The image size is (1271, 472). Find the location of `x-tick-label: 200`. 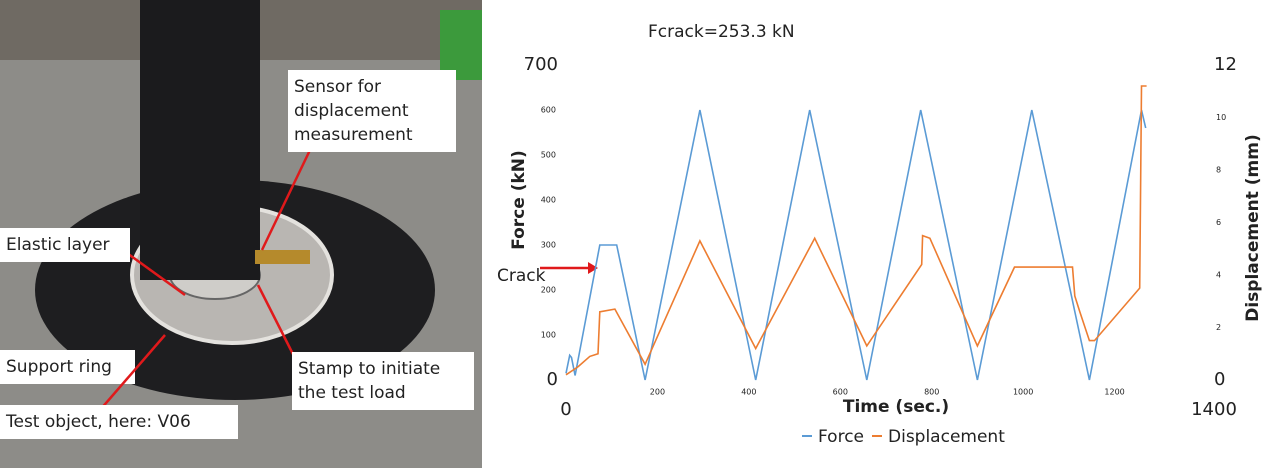

x-tick-label: 200 is located at coordinates (657, 392).